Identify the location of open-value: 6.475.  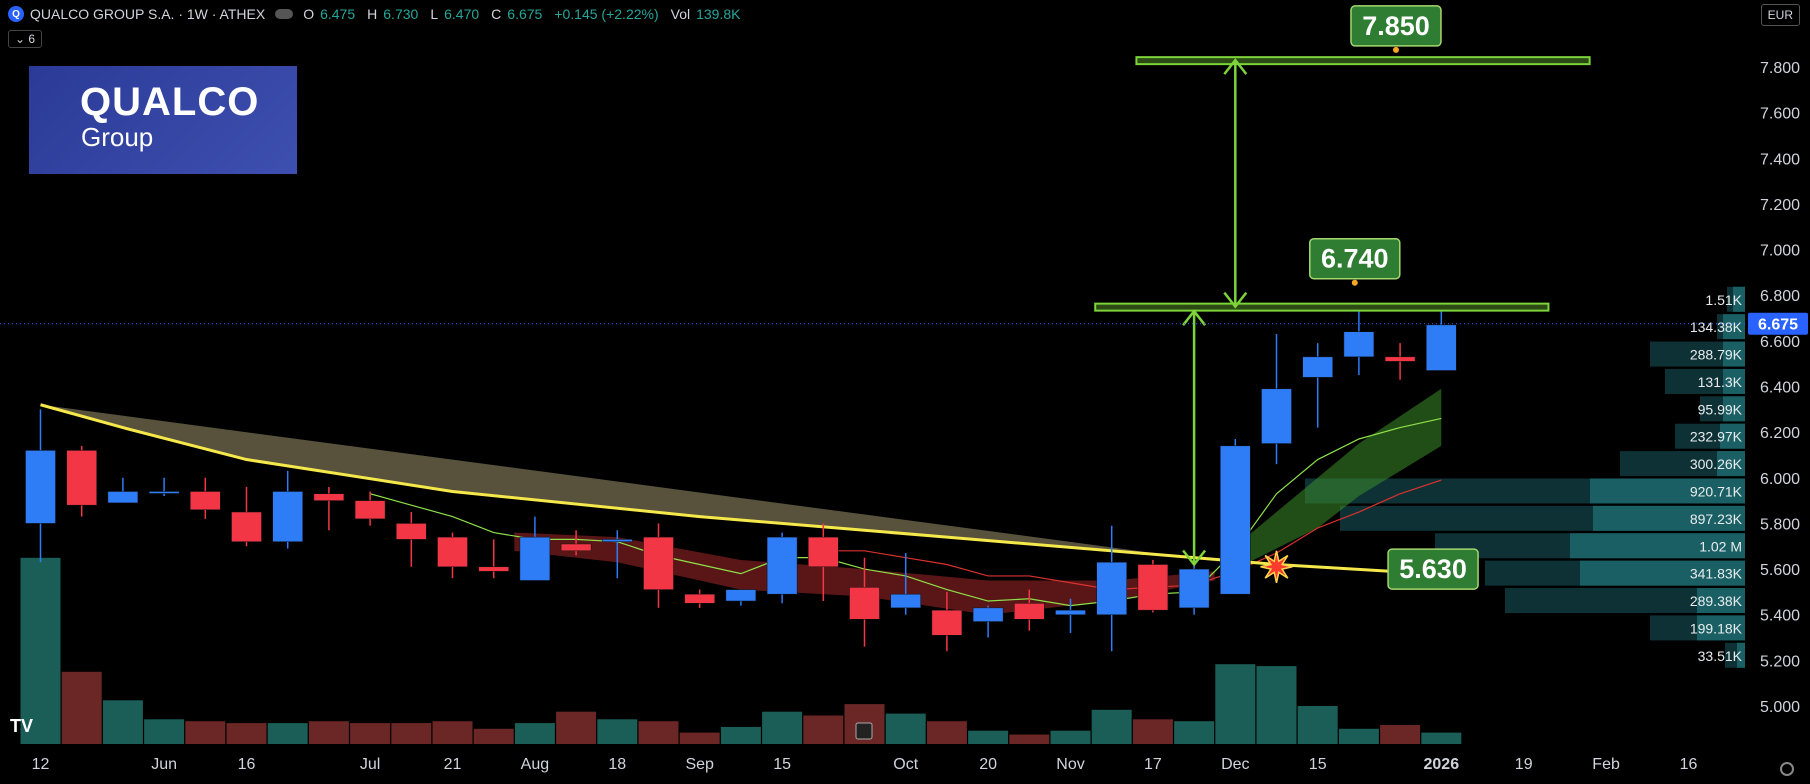
(338, 14).